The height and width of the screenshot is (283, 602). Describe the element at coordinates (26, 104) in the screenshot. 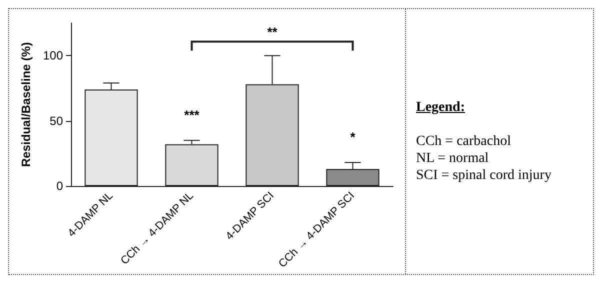

I see `y-axis-title: Residual/Baseline (%)` at that location.